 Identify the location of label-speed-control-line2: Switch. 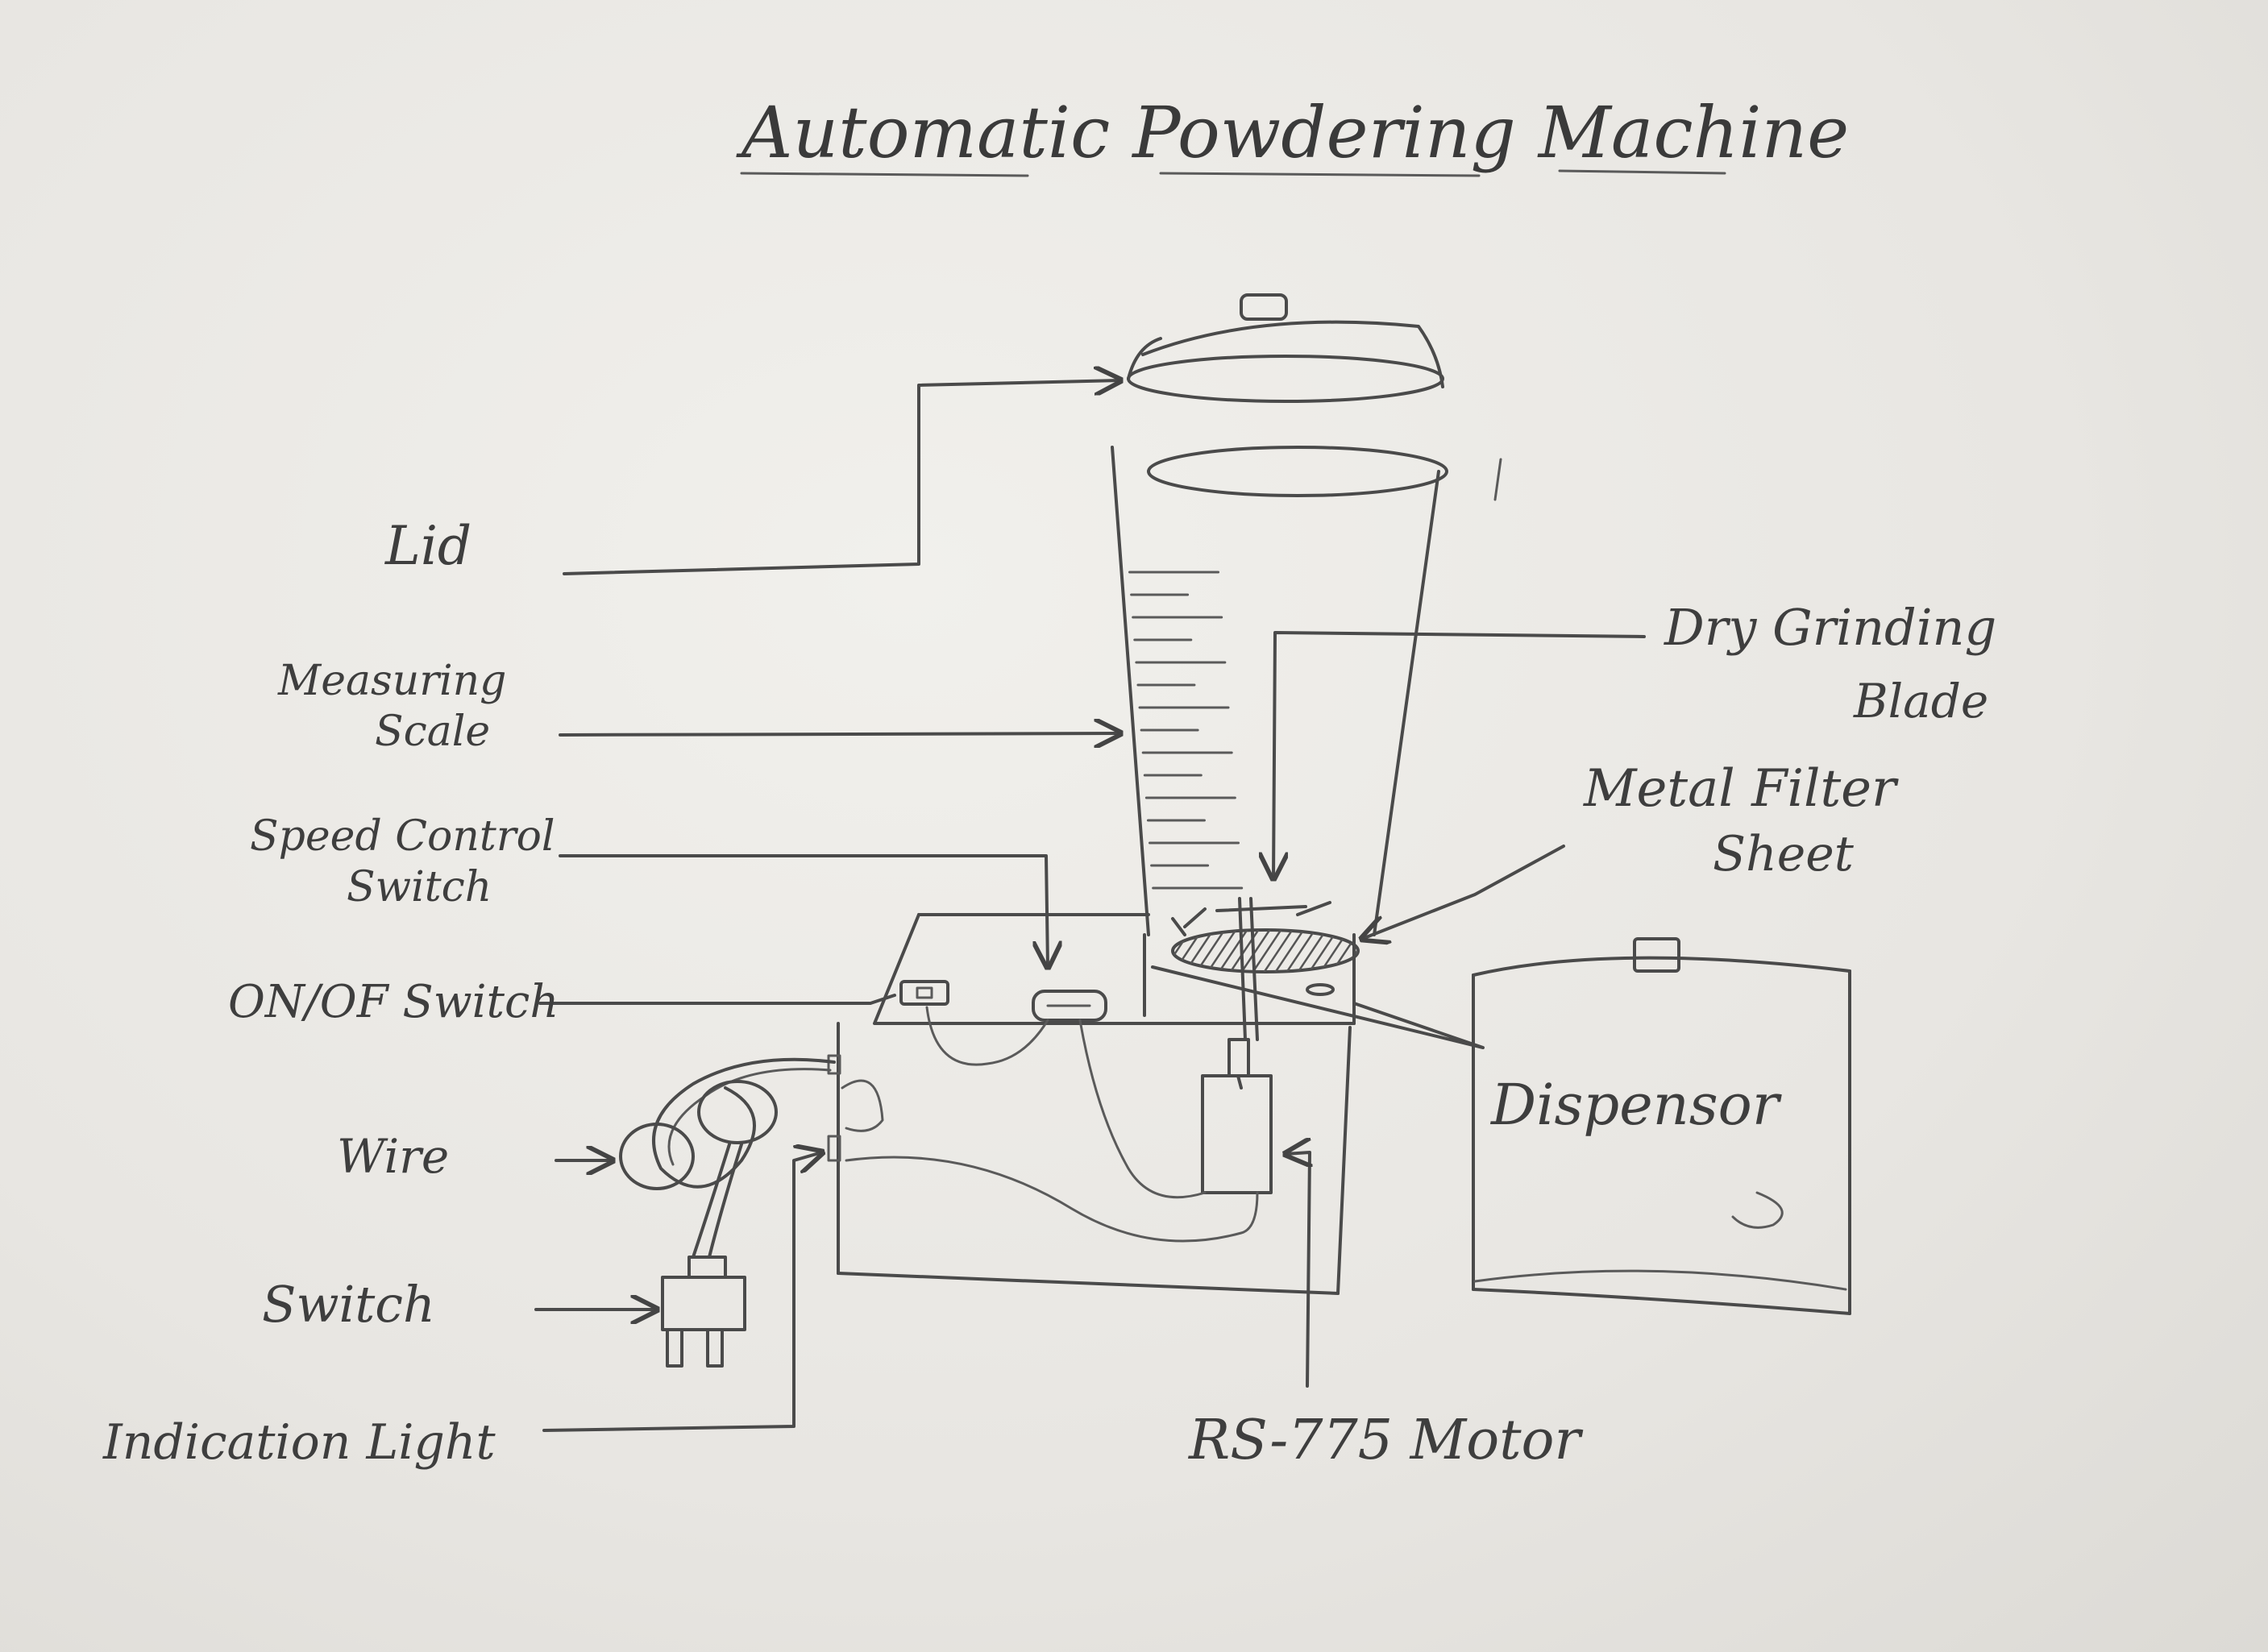
(419, 887).